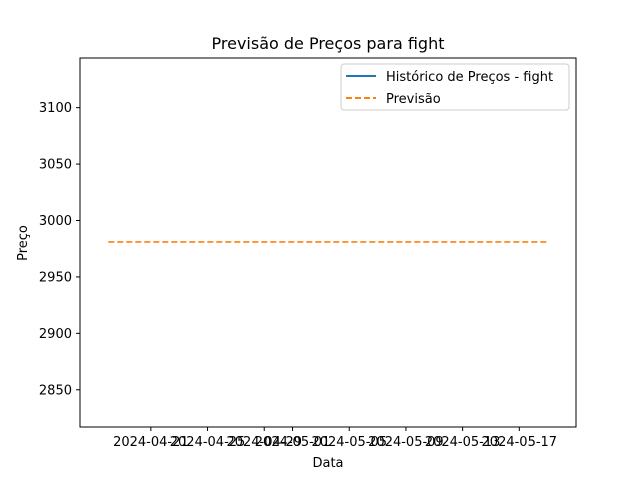 The image size is (640, 484). Describe the element at coordinates (55, 277) in the screenshot. I see `y-tick-label: 2950` at that location.